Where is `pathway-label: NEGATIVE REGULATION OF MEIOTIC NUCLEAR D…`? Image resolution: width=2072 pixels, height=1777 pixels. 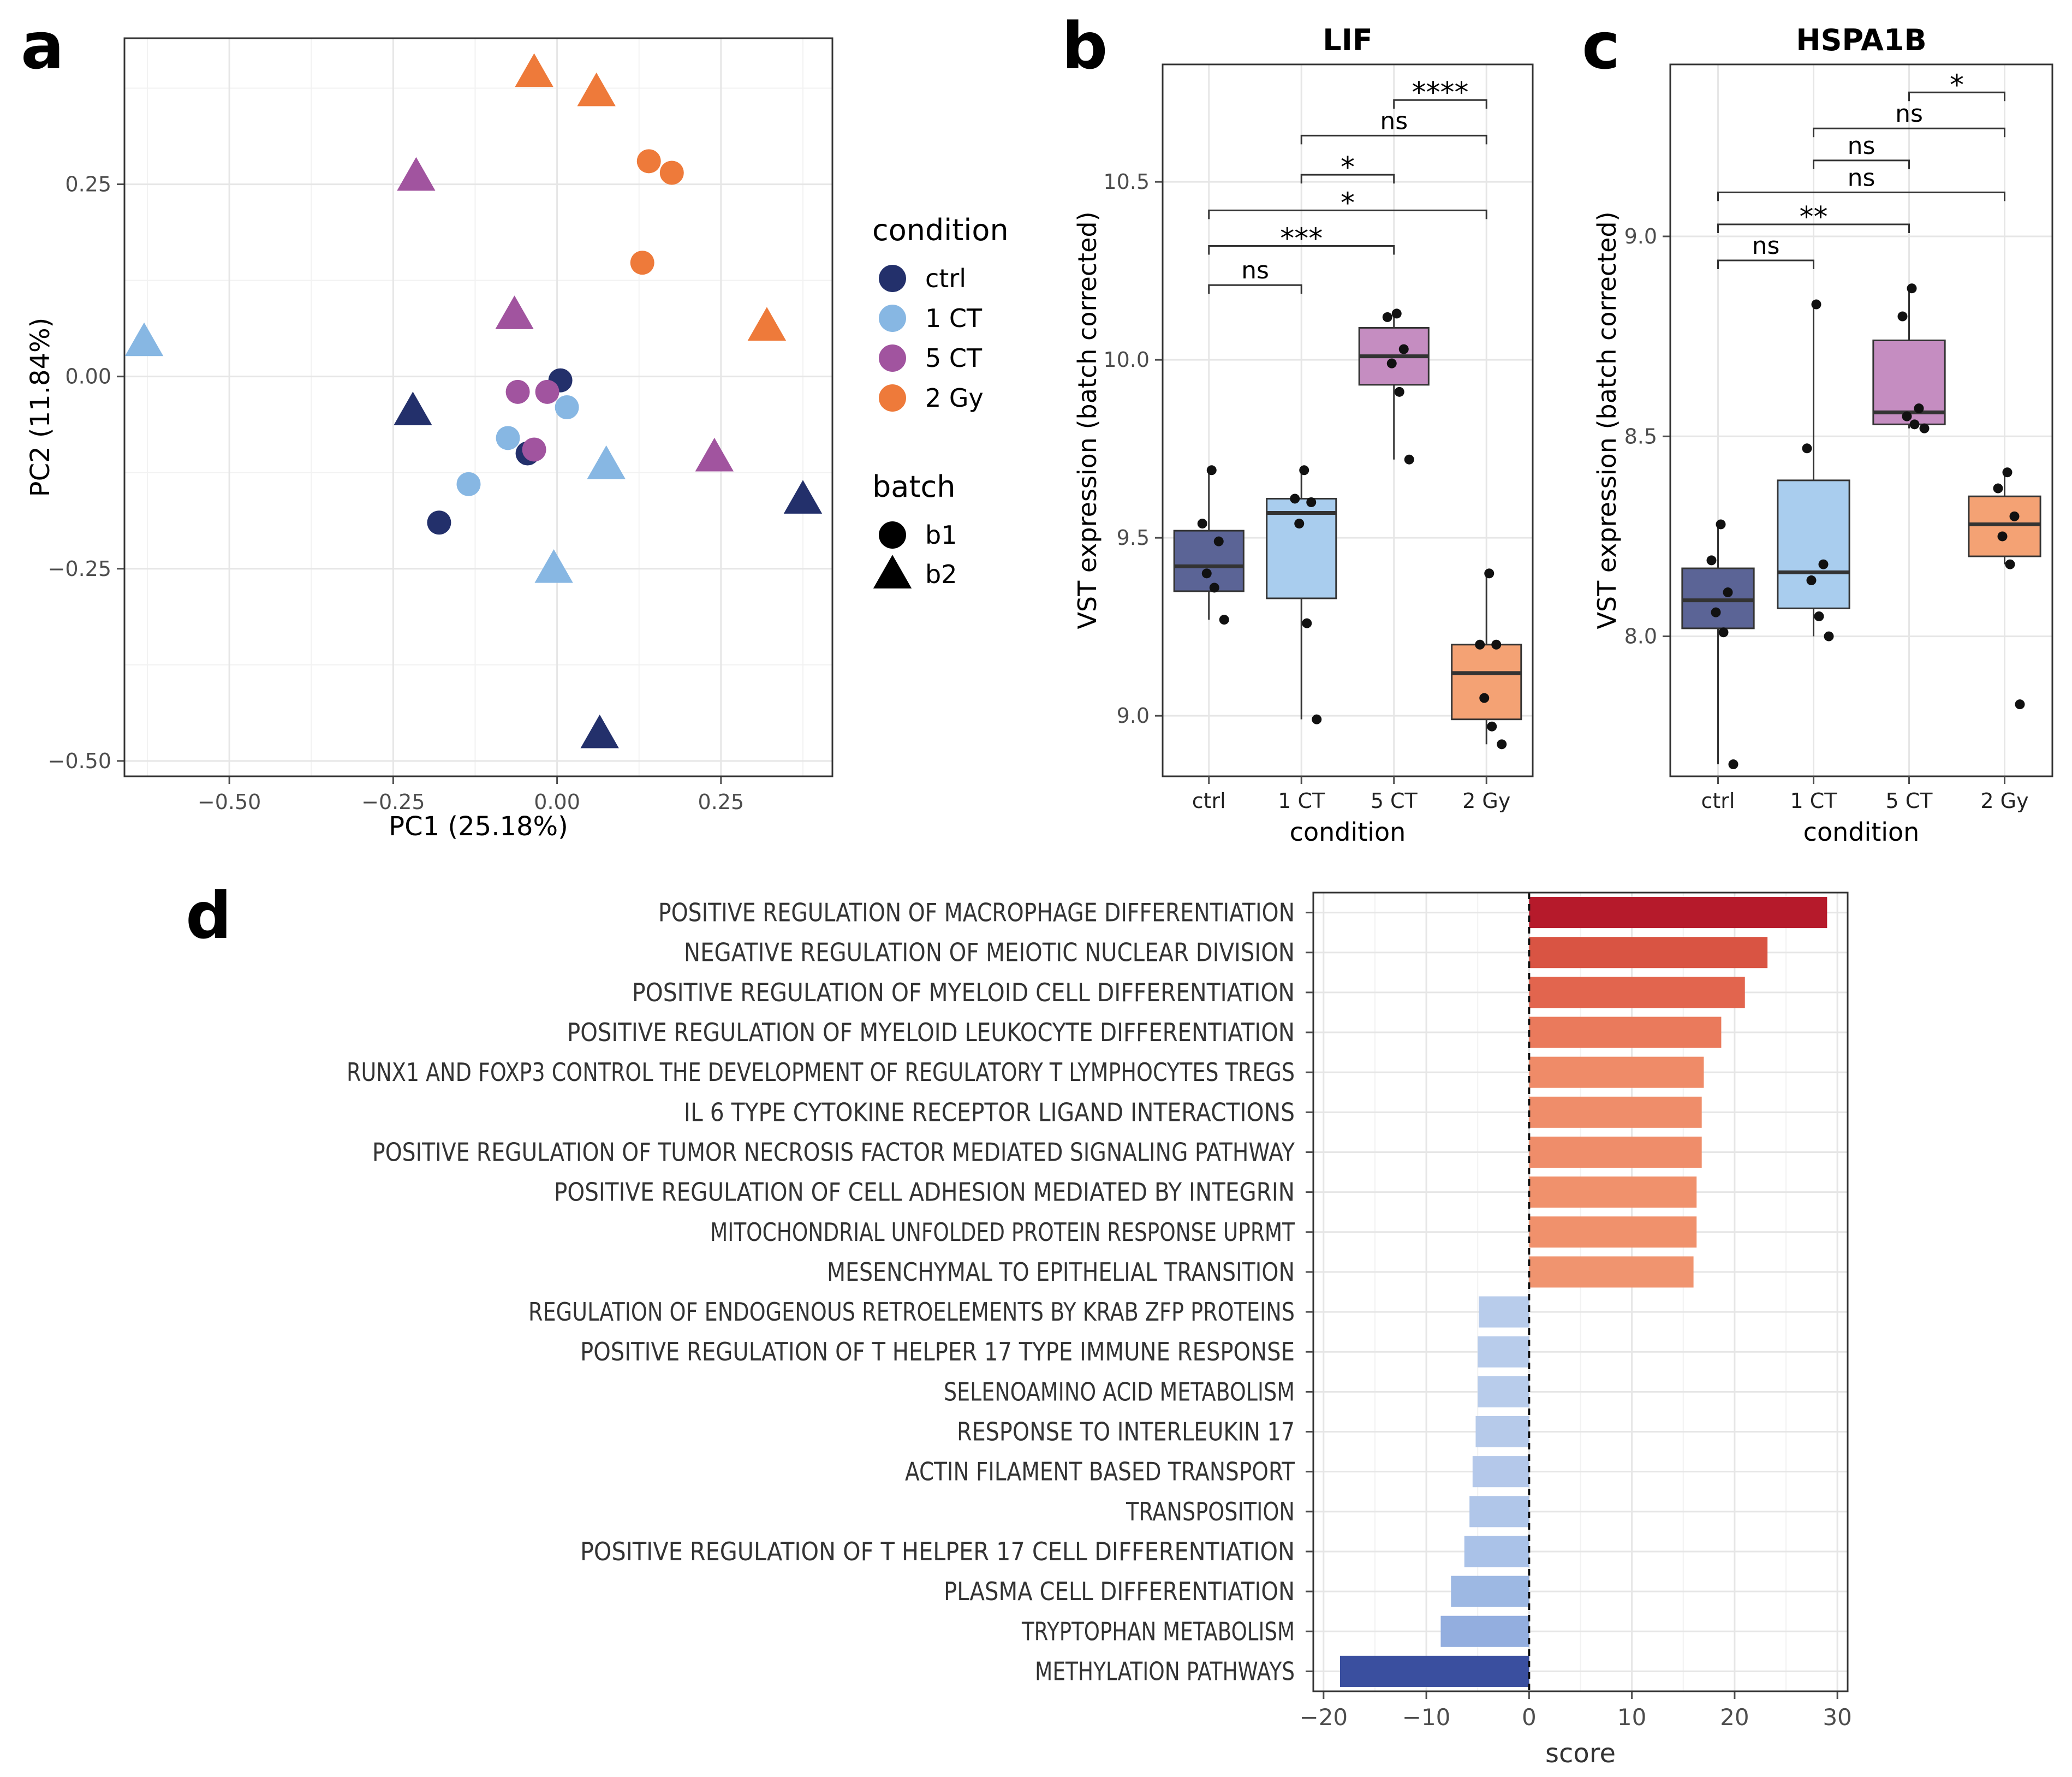 pathway-label: NEGATIVE REGULATION OF MEIOTIC NUCLEAR D… is located at coordinates (989, 953).